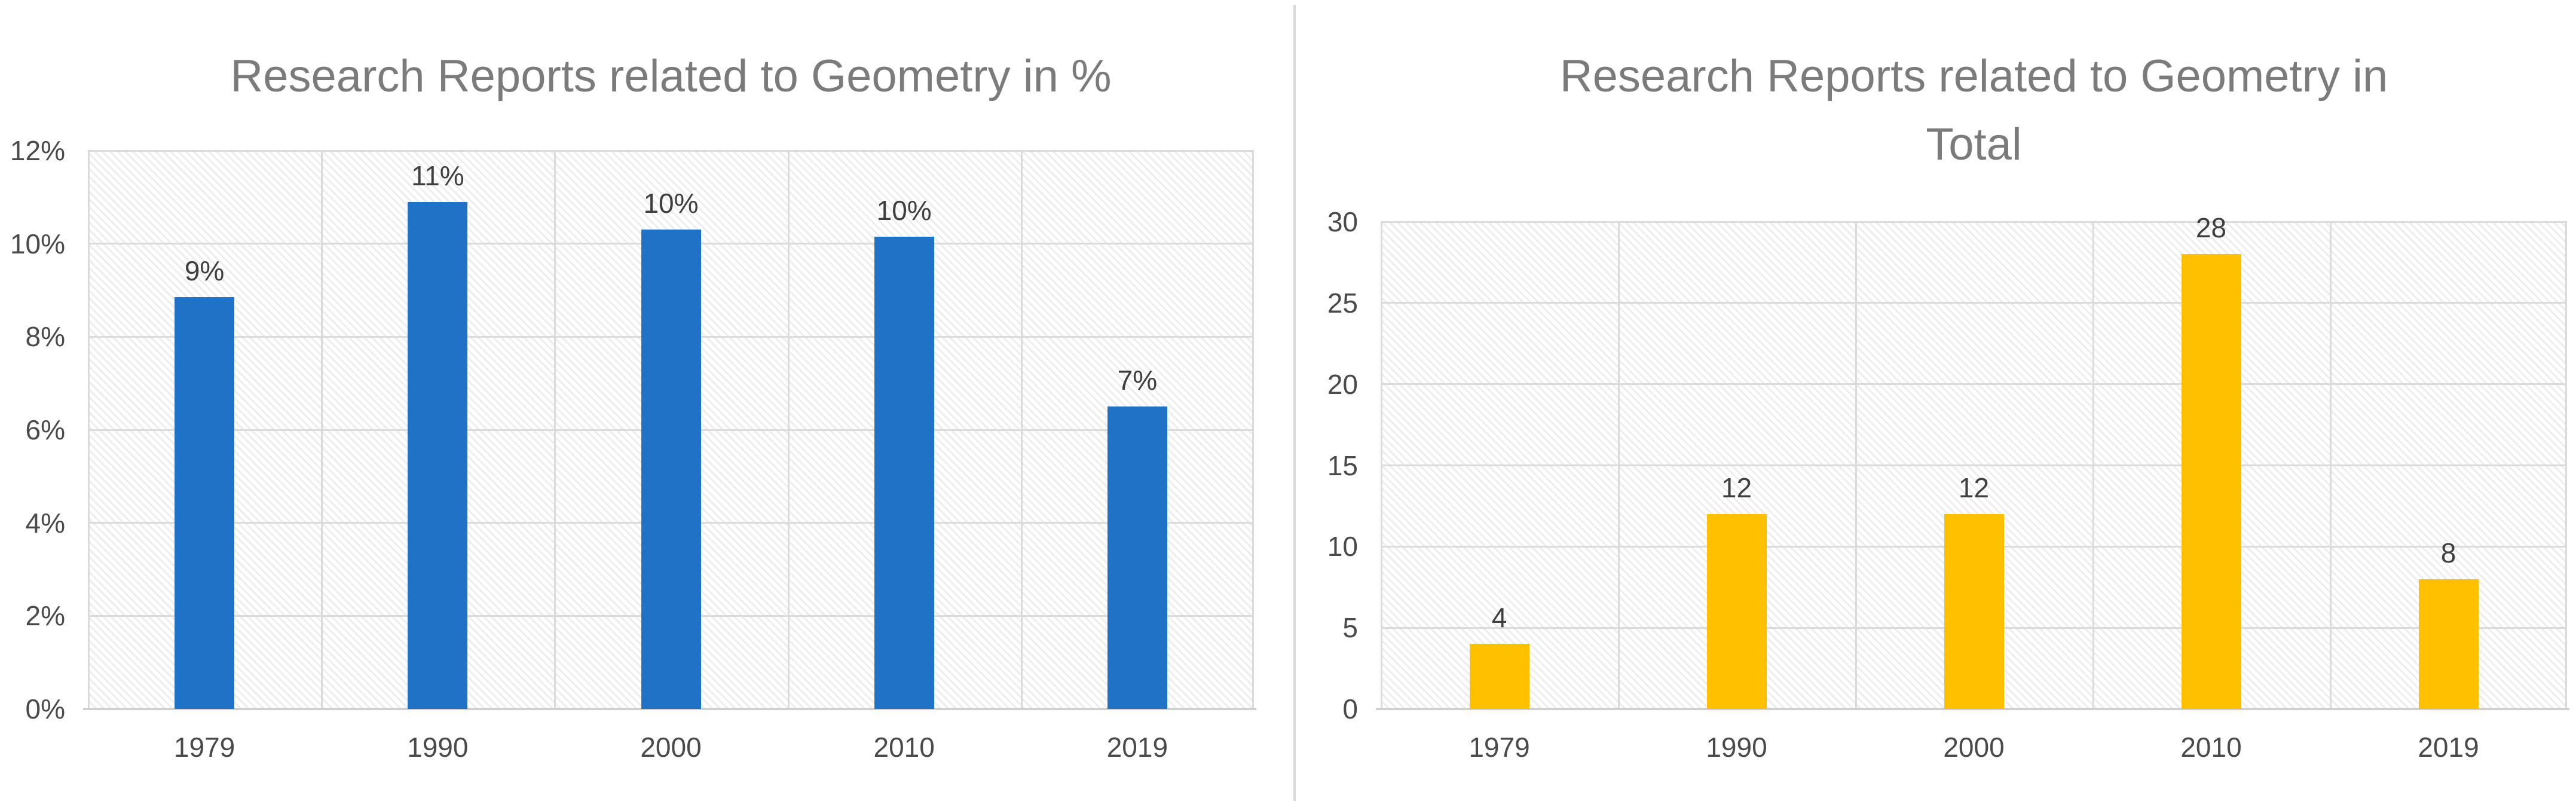 Image resolution: width=2576 pixels, height=807 pixels. What do you see at coordinates (1294, 403) in the screenshot?
I see `panel-divider` at bounding box center [1294, 403].